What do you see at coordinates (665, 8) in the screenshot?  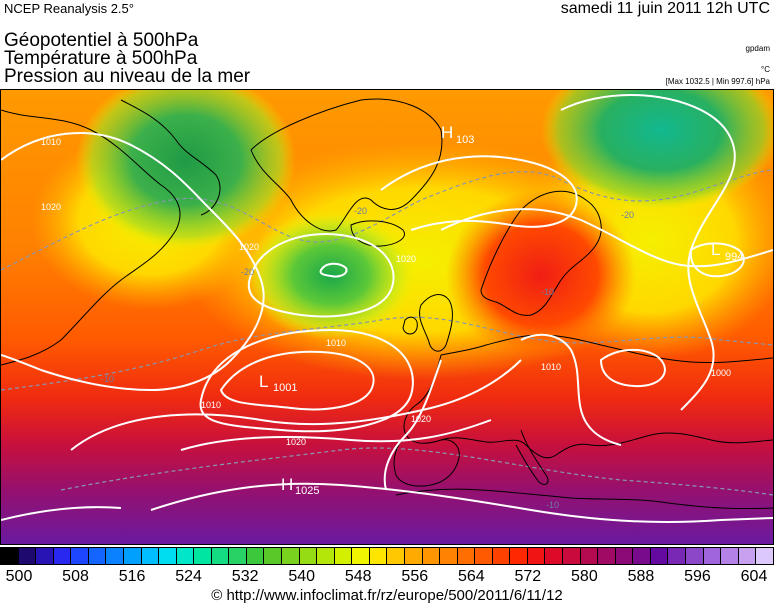 I see `datetime-label: samedi 11 juin 2011 12h UTC` at bounding box center [665, 8].